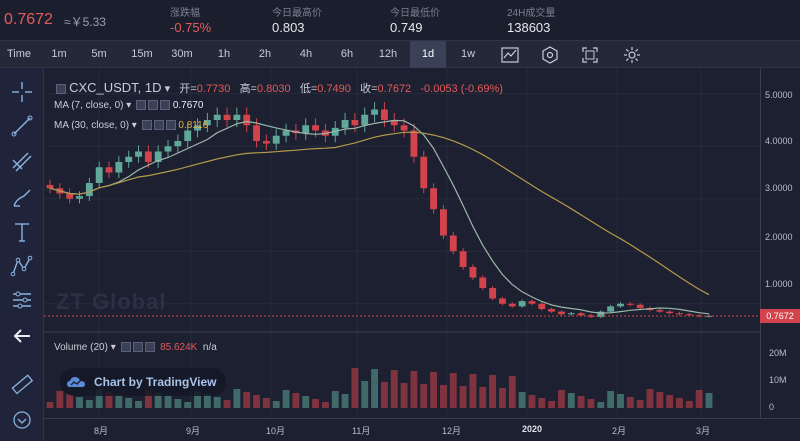 The width and height of the screenshot is (800, 441). I want to click on tf-15m: 15m, so click(142, 54).